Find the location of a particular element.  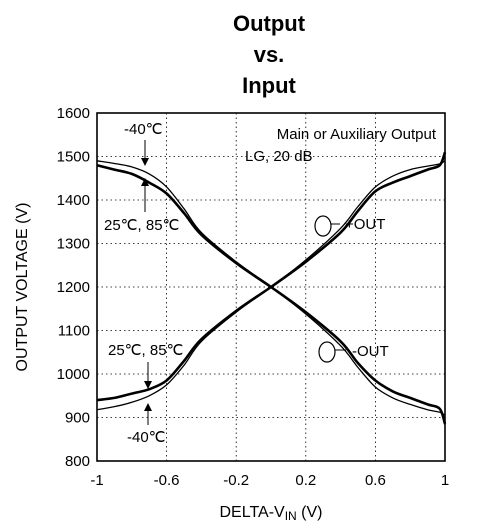

mode-annotation: Main or Auxiliary Output is located at coordinates (357, 134).